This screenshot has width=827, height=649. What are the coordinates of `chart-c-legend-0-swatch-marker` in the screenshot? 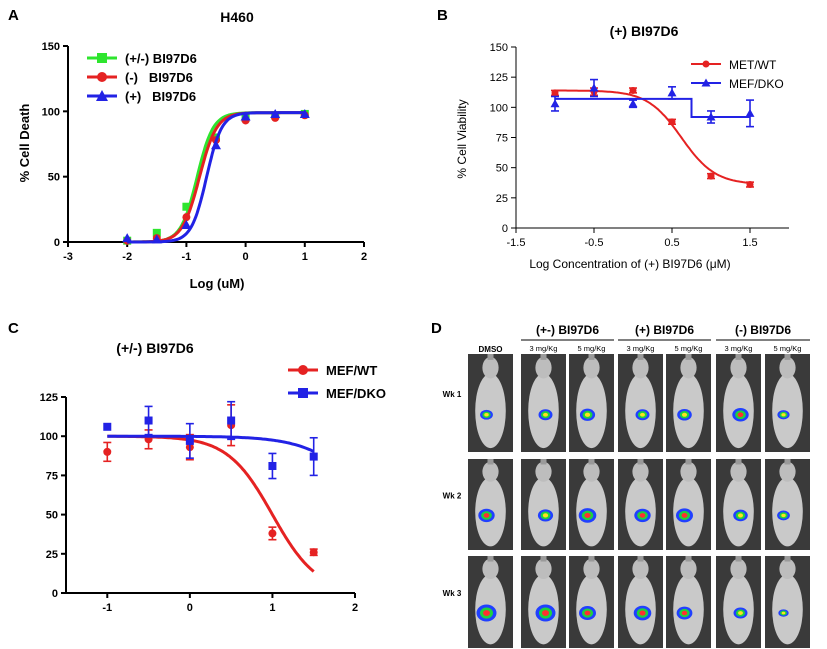 It's located at (303, 370).